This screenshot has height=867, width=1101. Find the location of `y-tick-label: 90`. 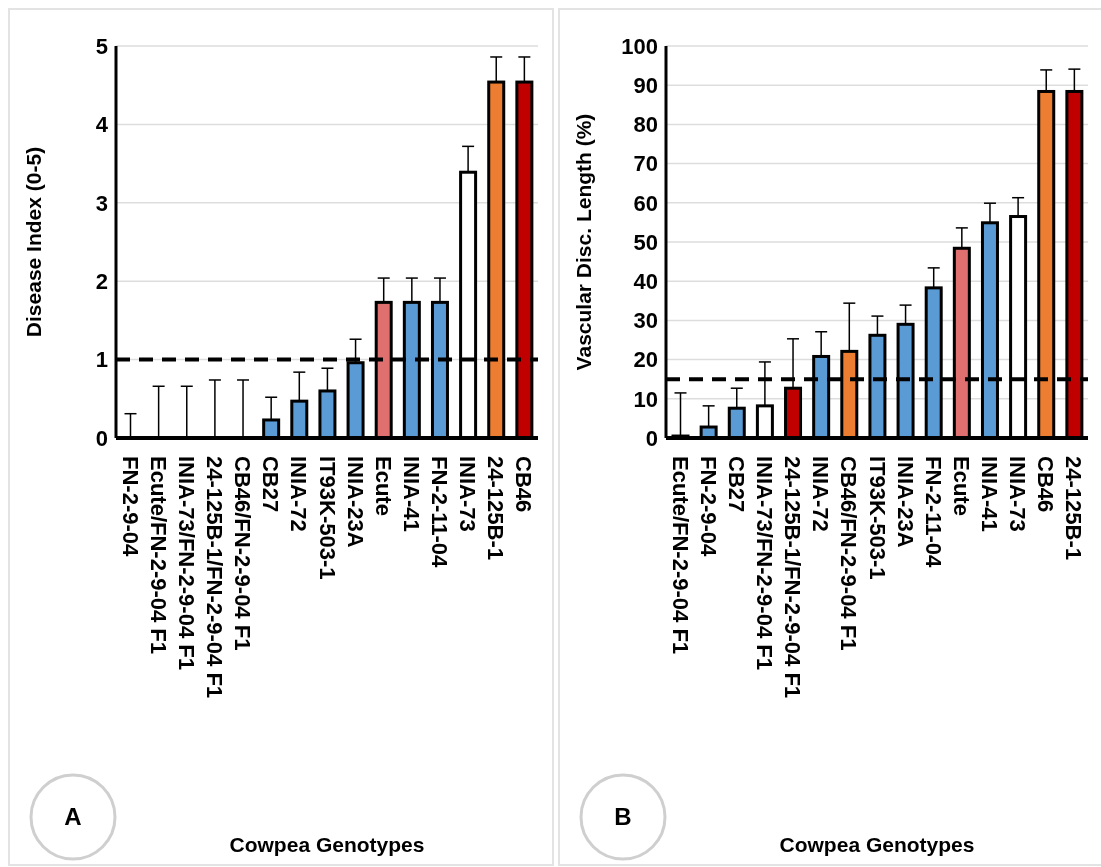

y-tick-label: 90 is located at coordinates (645, 86).